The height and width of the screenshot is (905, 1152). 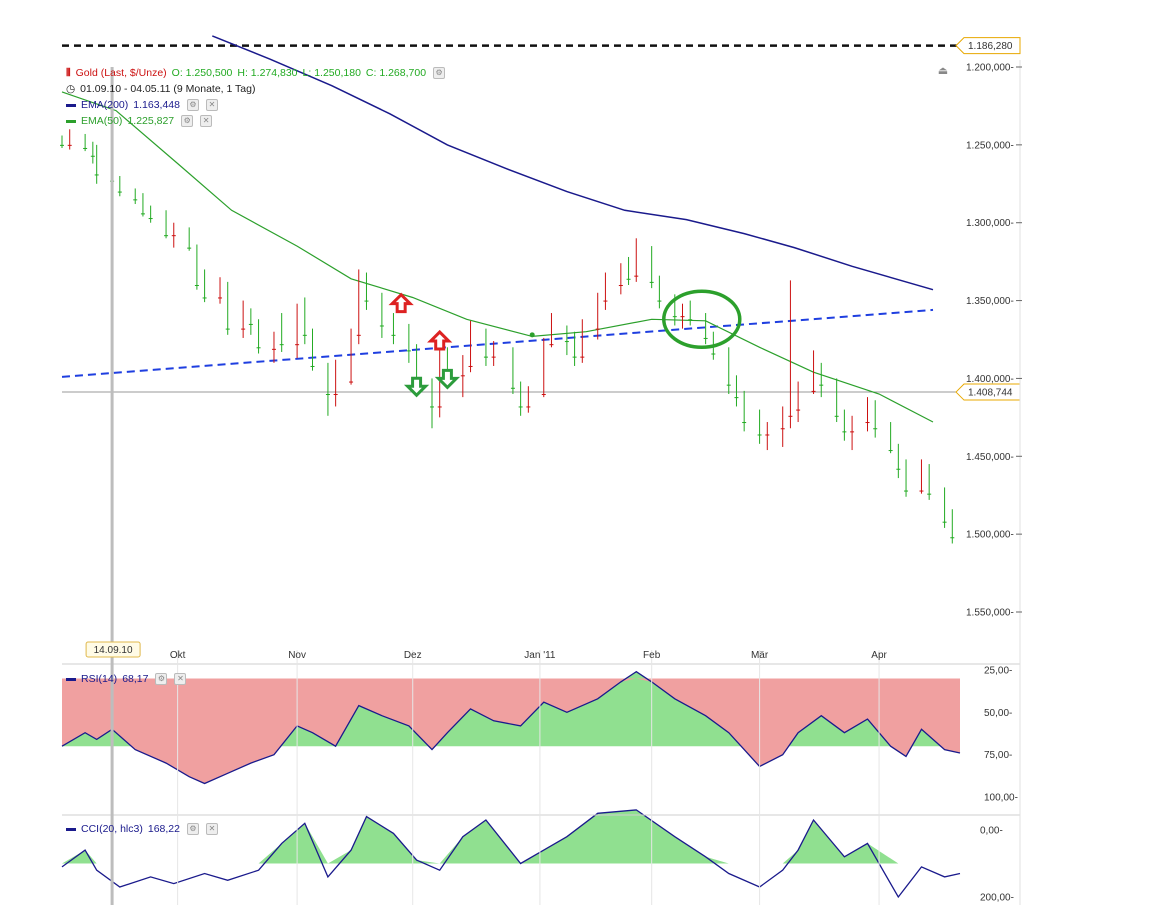 What do you see at coordinates (202, 73) in the screenshot?
I see `ohlc-open: O: 1.250,500` at bounding box center [202, 73].